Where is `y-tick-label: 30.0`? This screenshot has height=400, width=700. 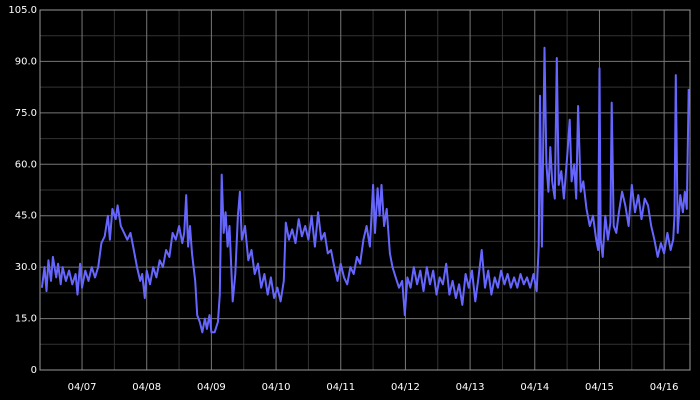 y-tick-label: 30.0 is located at coordinates (26, 267).